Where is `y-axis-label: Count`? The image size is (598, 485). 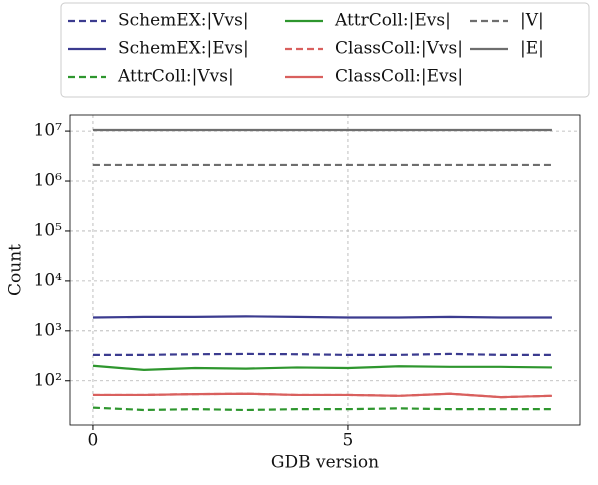 y-axis-label: Count is located at coordinates (16, 270).